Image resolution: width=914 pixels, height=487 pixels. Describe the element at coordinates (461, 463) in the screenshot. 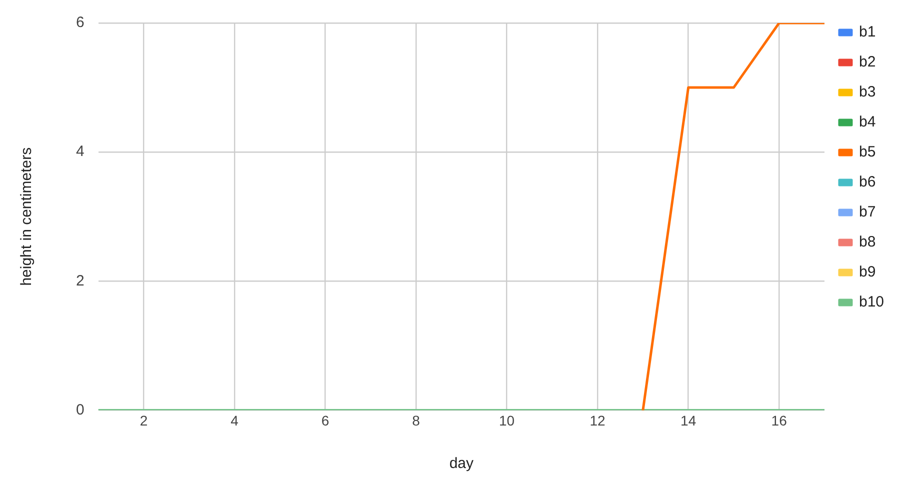

I see `x-axis-title: day` at that location.